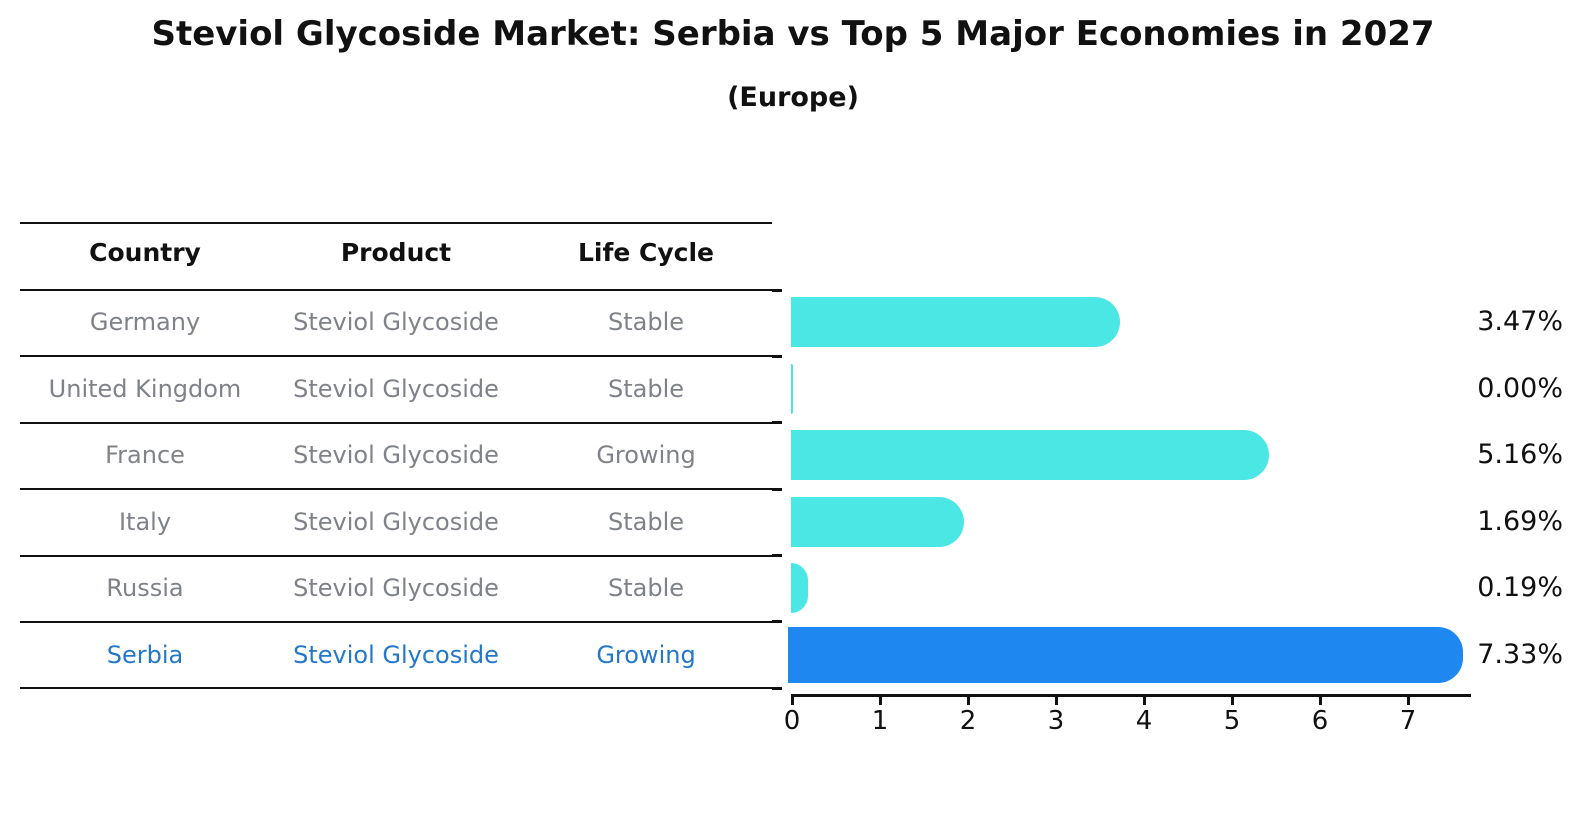 The width and height of the screenshot is (1586, 823). Describe the element at coordinates (1056, 721) in the screenshot. I see `x-tick-label: 3` at that location.